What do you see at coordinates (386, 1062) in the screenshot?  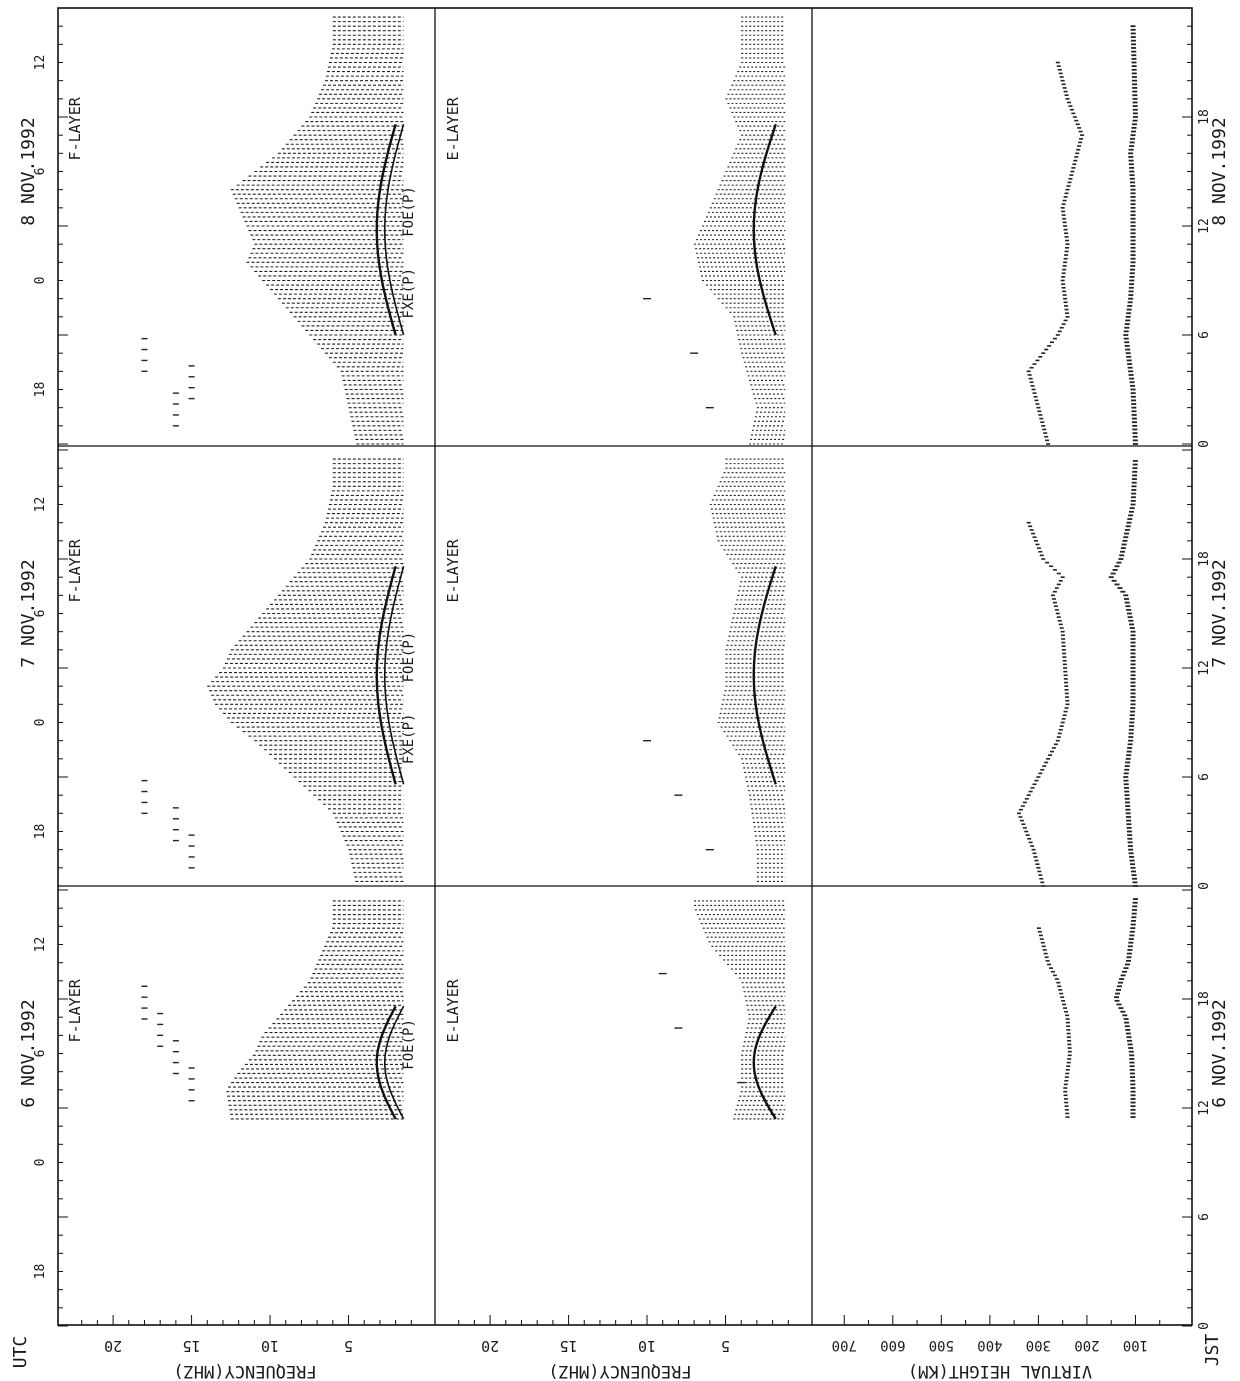 I see `f-panel-foe-curve` at bounding box center [386, 1062].